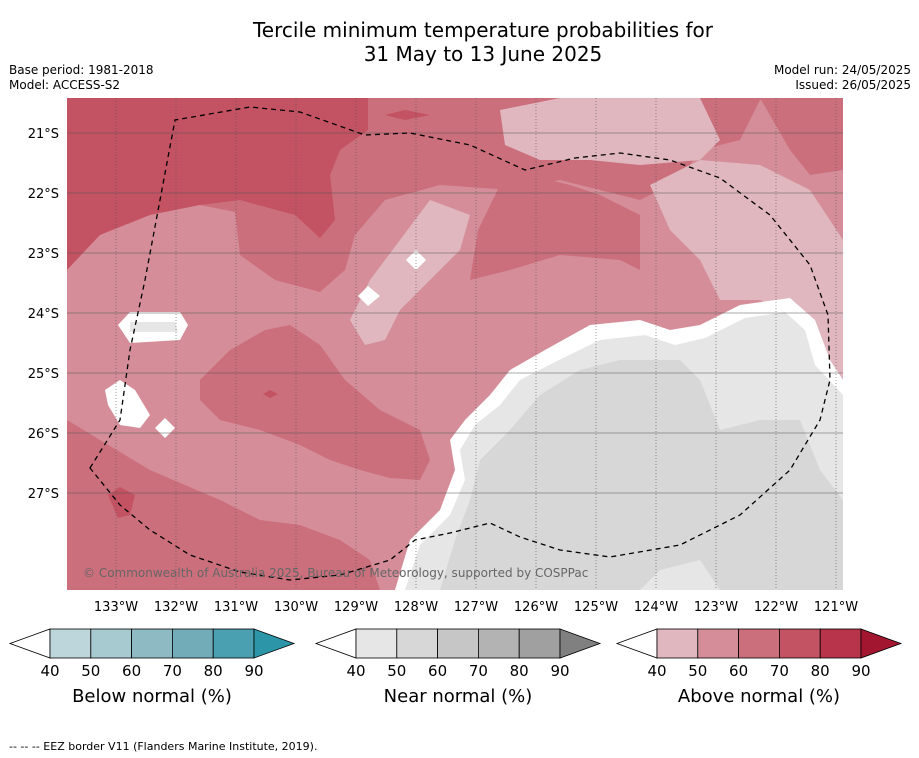 This screenshot has width=919, height=758. Describe the element at coordinates (416, 607) in the screenshot. I see `lon-label: 128°W` at that location.